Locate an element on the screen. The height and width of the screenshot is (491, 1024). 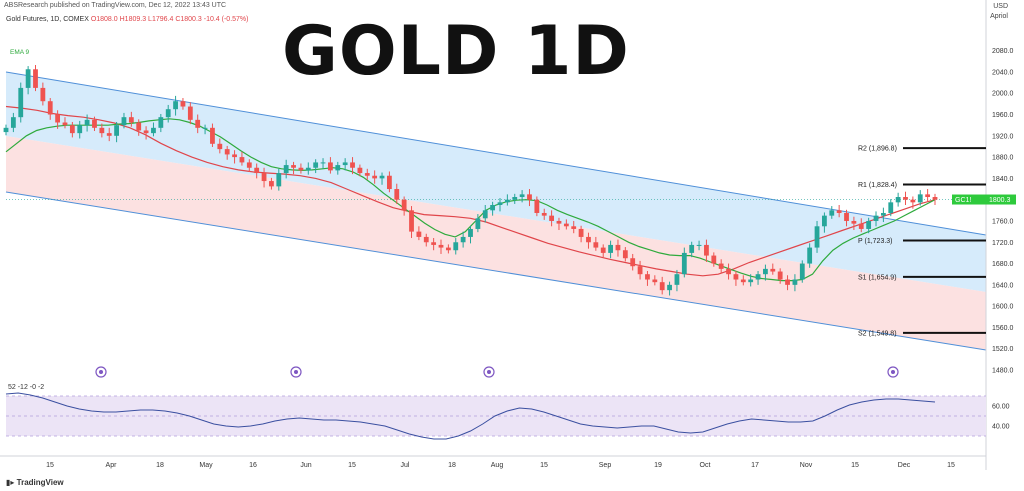
currency-unit: Apriol is located at coordinates (999, 16).